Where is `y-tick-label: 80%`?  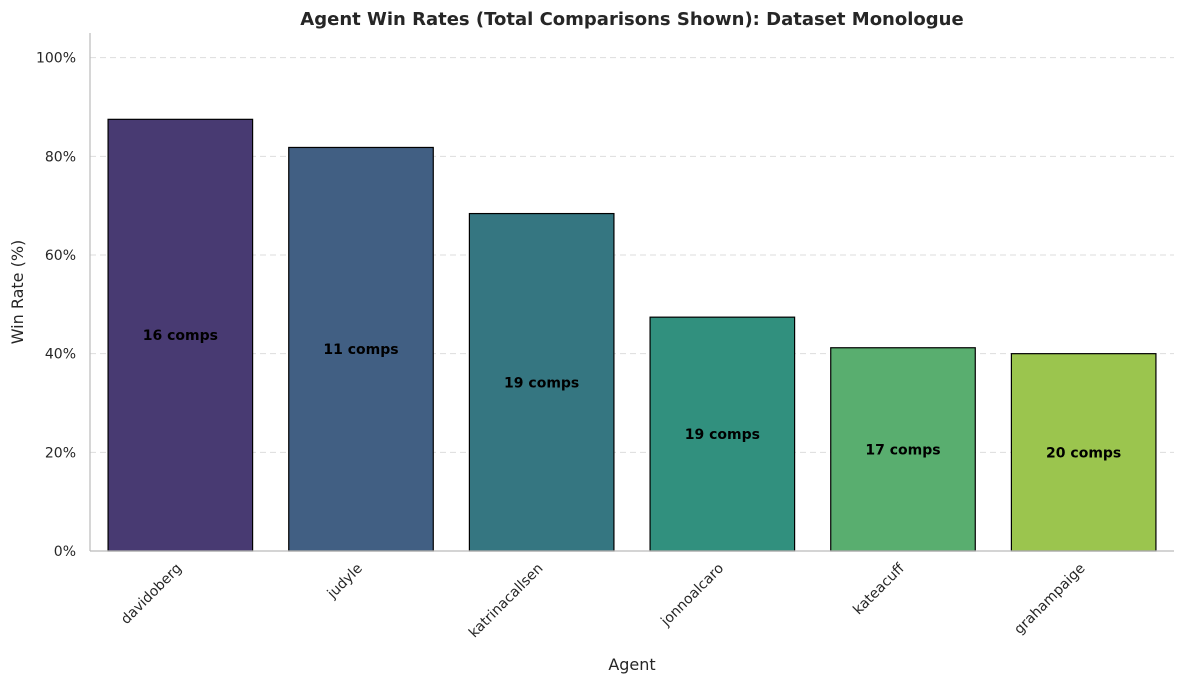
y-tick-label: 80% is located at coordinates (60, 157).